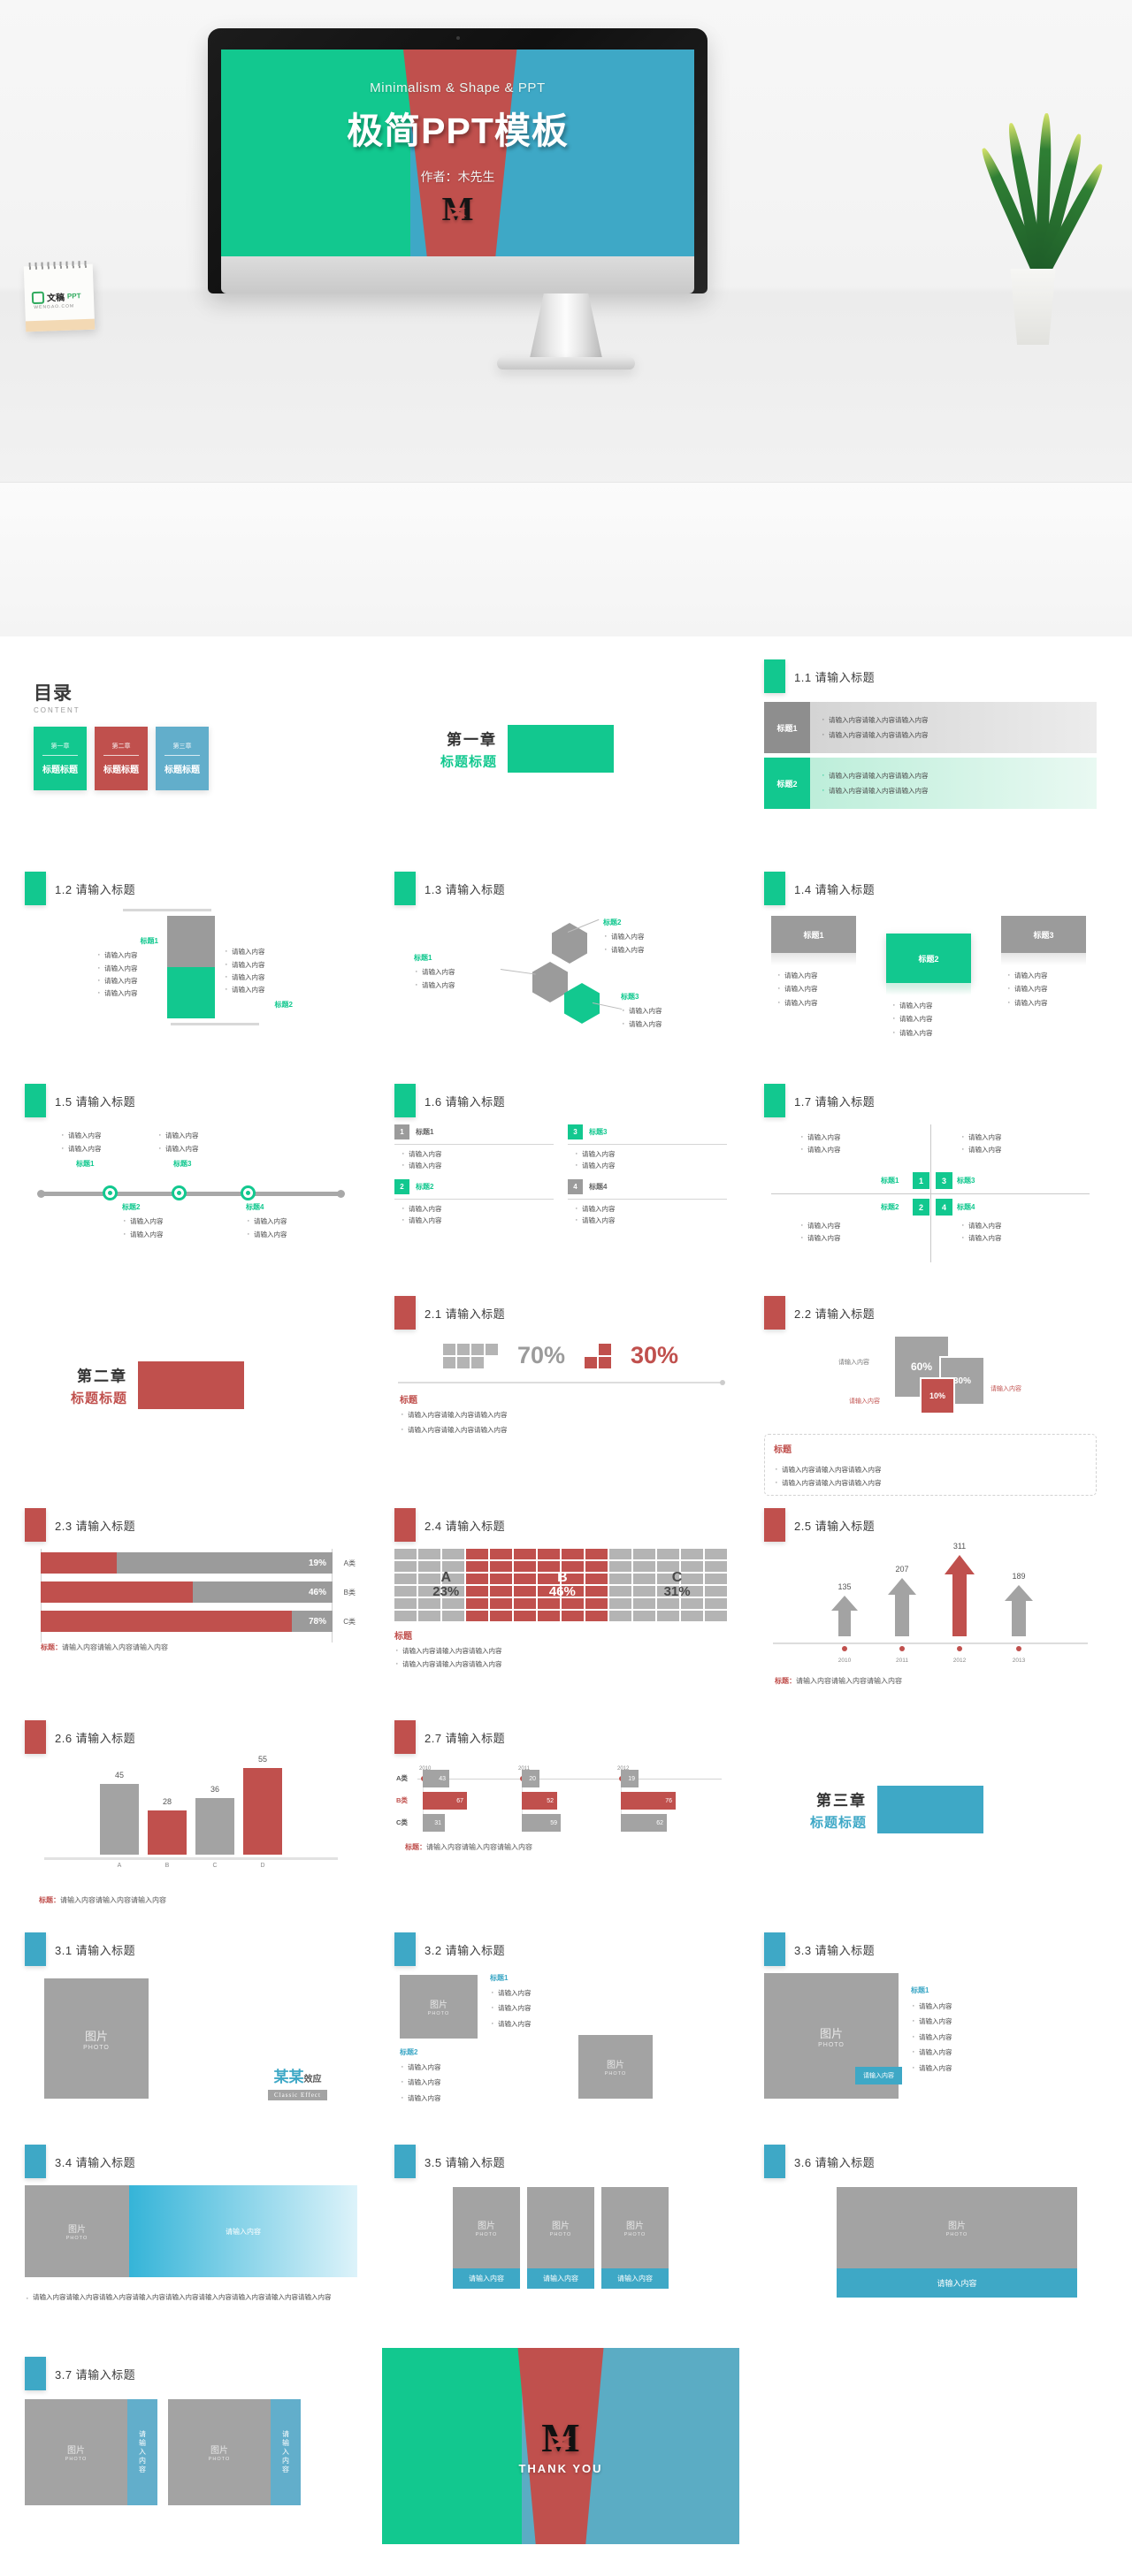 This screenshot has width=1132, height=2576. I want to click on slide-cell: 3.5 请输入标题 图片 PHOTO 请输入内容 图片, so click(561, 2234).